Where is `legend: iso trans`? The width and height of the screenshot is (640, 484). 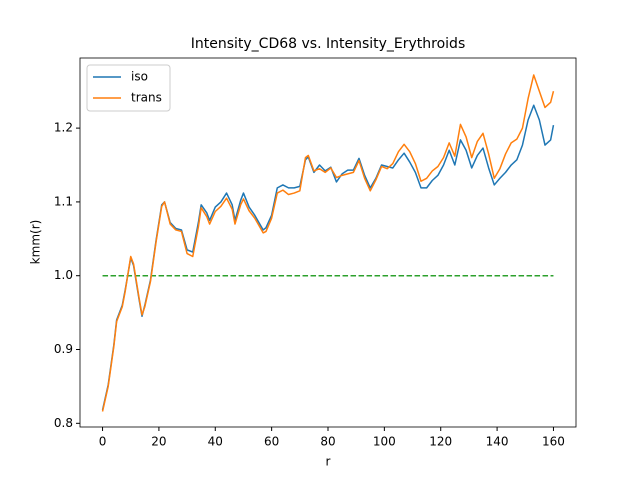
legend: iso trans is located at coordinates (128, 88).